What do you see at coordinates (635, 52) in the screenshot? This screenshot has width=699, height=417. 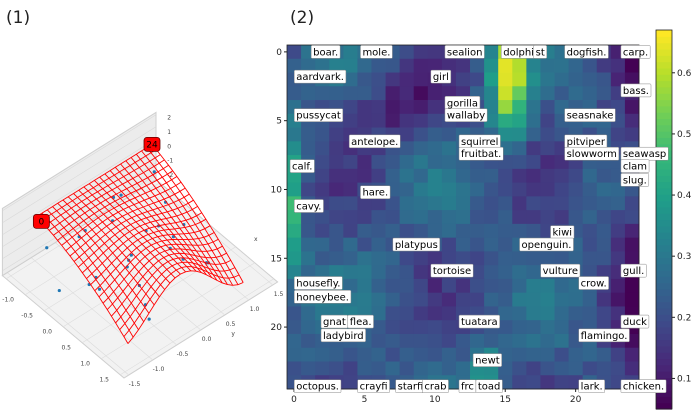 I see `animal-label-text: carp.` at bounding box center [635, 52].